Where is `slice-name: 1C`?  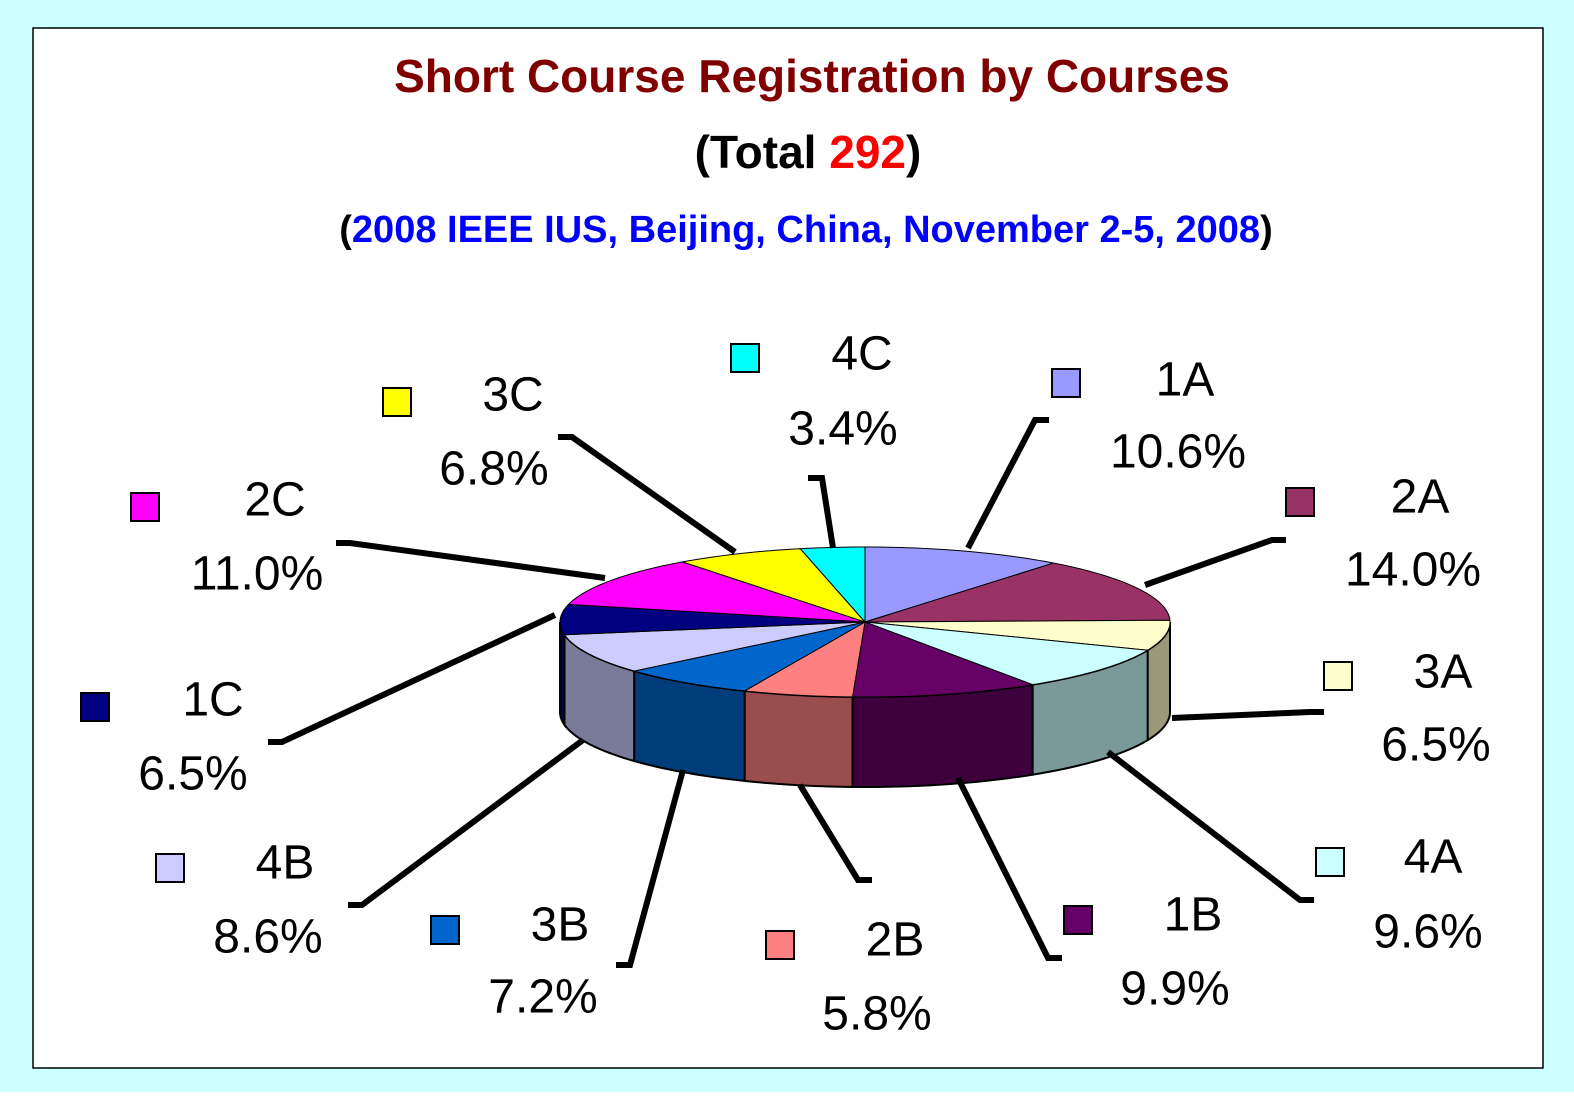
slice-name: 1C is located at coordinates (212, 700).